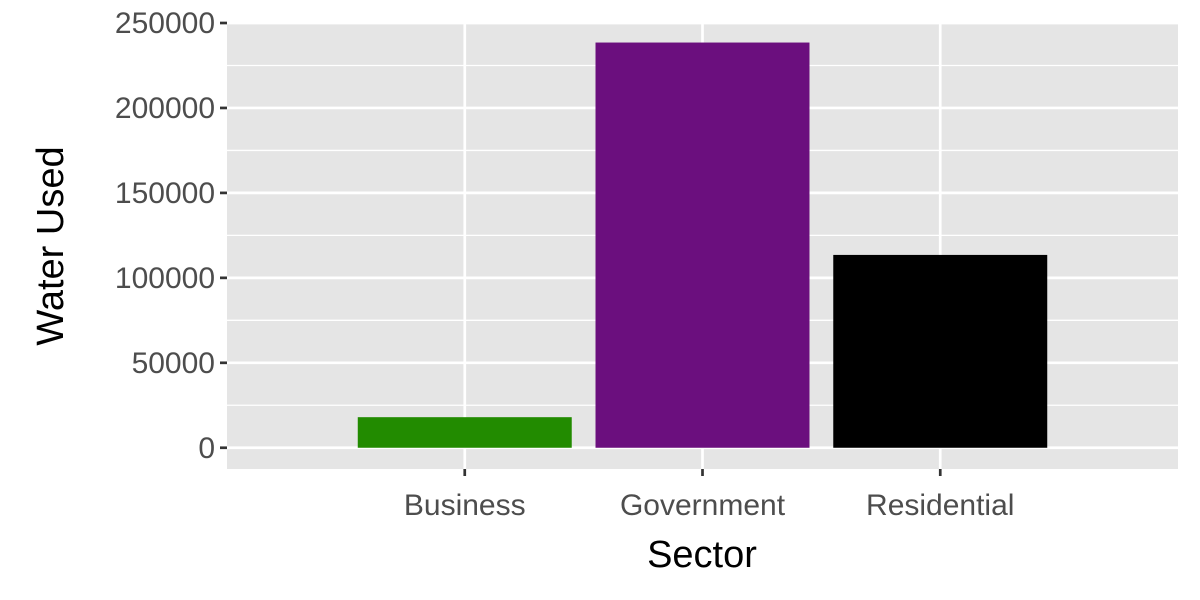 This screenshot has height=600, width=1200. Describe the element at coordinates (940, 351) in the screenshot. I see `bar-residential` at that location.